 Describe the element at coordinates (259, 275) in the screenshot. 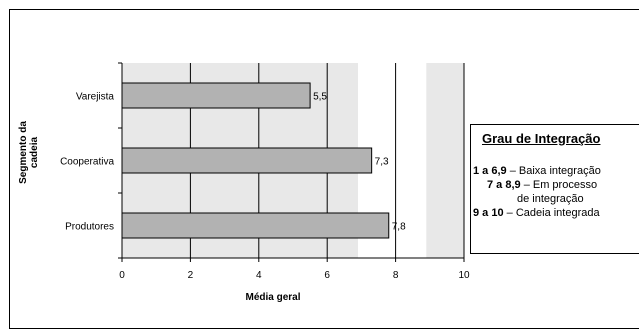

I see `x-tick-label-4: 4` at that location.